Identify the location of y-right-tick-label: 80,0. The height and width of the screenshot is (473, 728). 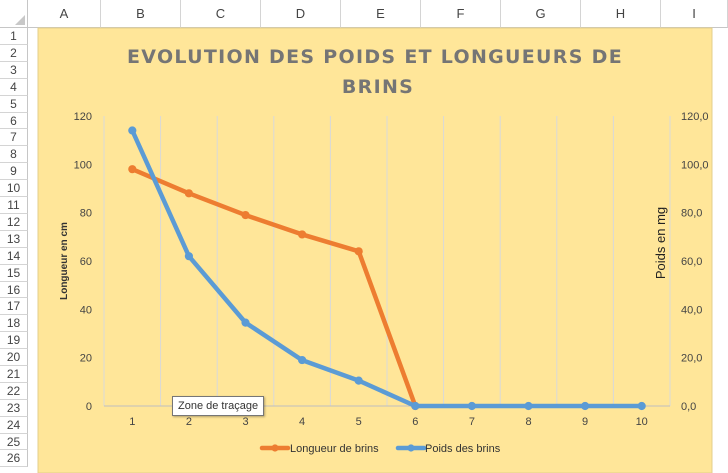
(691, 214).